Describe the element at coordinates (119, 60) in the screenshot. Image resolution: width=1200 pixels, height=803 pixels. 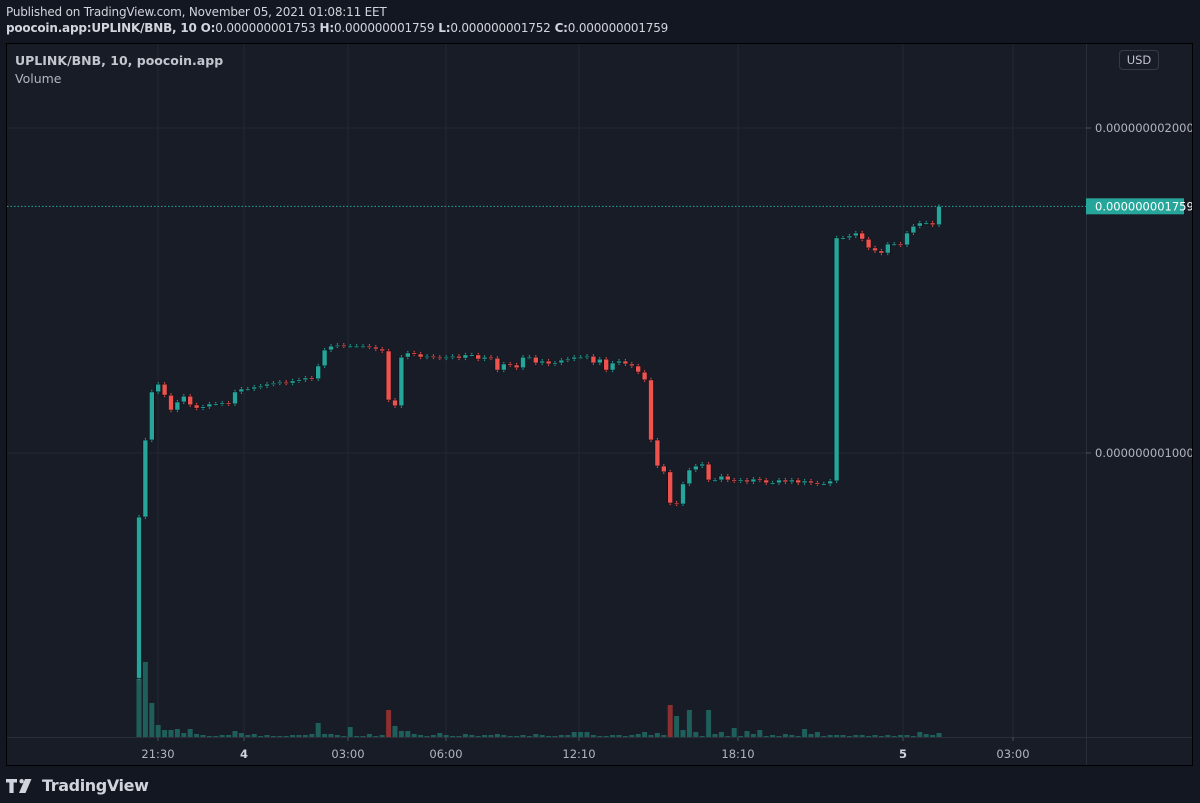
I see `series-legend: UPLINK/BNB, 10, poocoin.app` at that location.